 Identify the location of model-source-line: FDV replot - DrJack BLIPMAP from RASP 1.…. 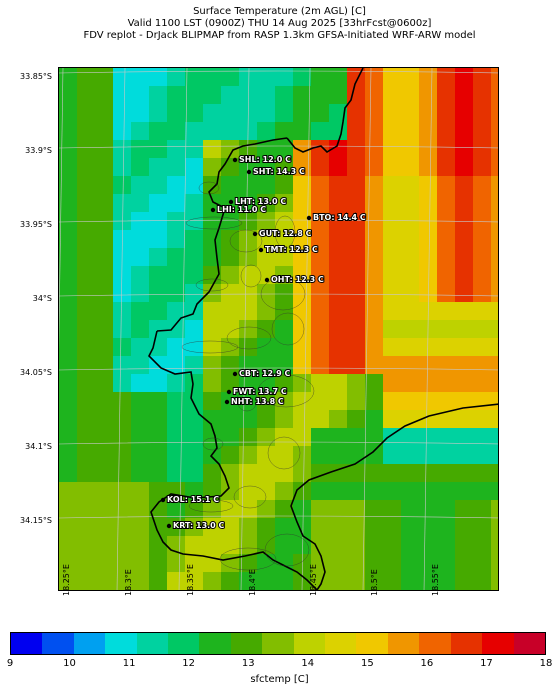
(279, 35).